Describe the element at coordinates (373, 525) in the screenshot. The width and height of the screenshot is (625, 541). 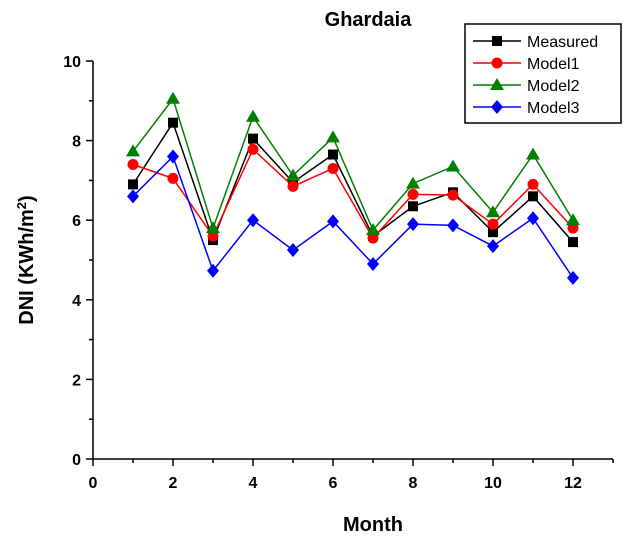
I see `x-axis-label: Month` at that location.